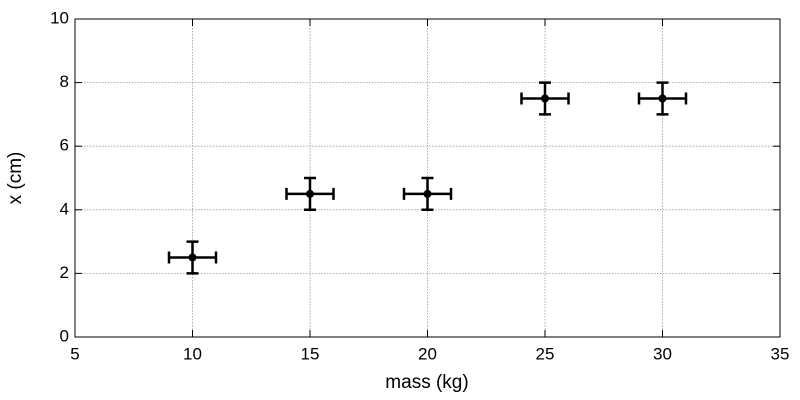 The height and width of the screenshot is (400, 800). Describe the element at coordinates (192, 353) in the screenshot. I see `x-tick-label: 10` at that location.